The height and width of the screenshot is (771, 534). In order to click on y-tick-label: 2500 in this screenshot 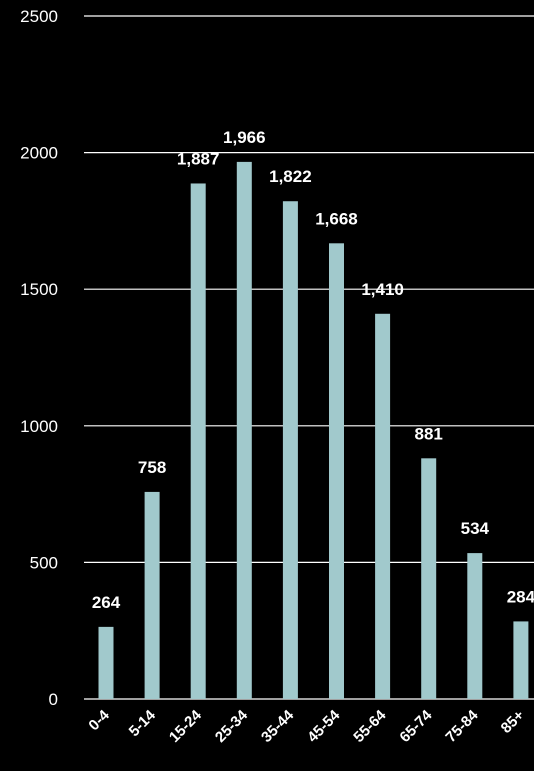, I will do `click(39, 16)`.